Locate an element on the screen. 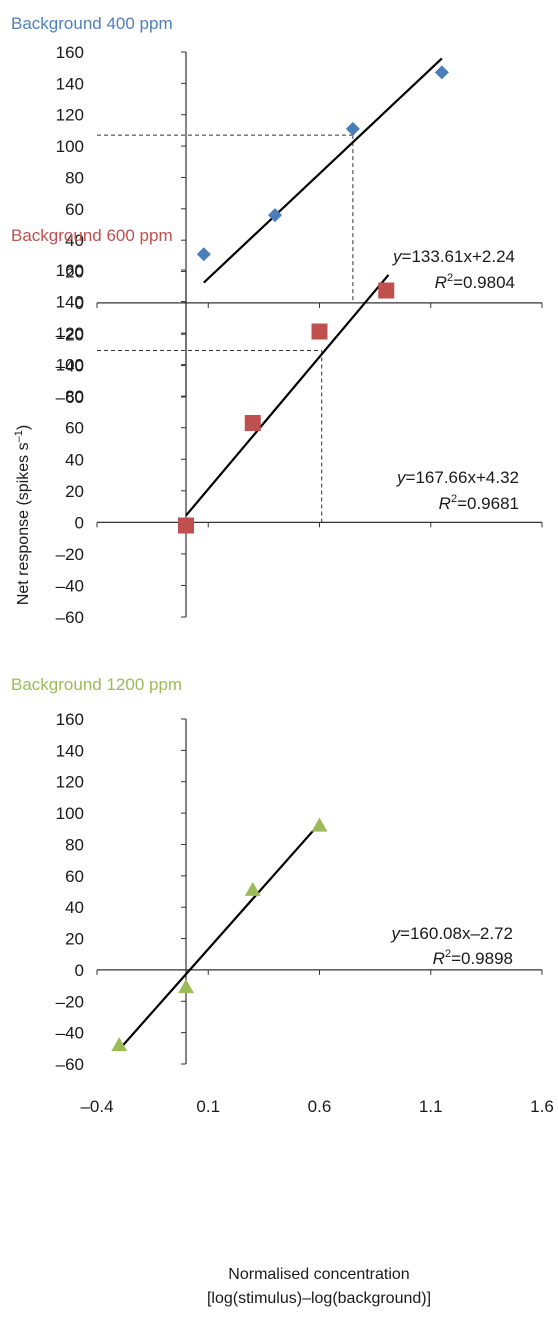 The image size is (558, 1319). panel-3-x-tick-label: 1.1 is located at coordinates (431, 1106).